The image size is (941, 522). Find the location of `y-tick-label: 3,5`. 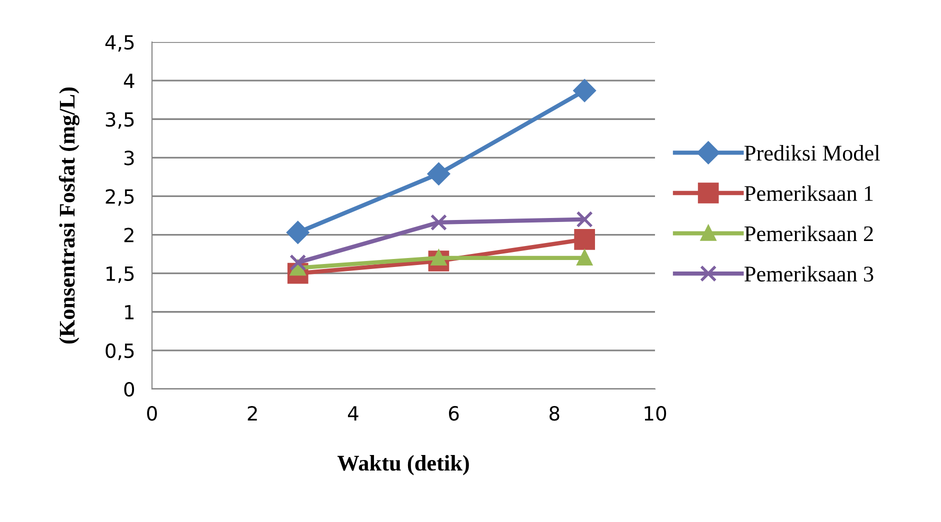

y-tick-label: 3,5 is located at coordinates (120, 120).